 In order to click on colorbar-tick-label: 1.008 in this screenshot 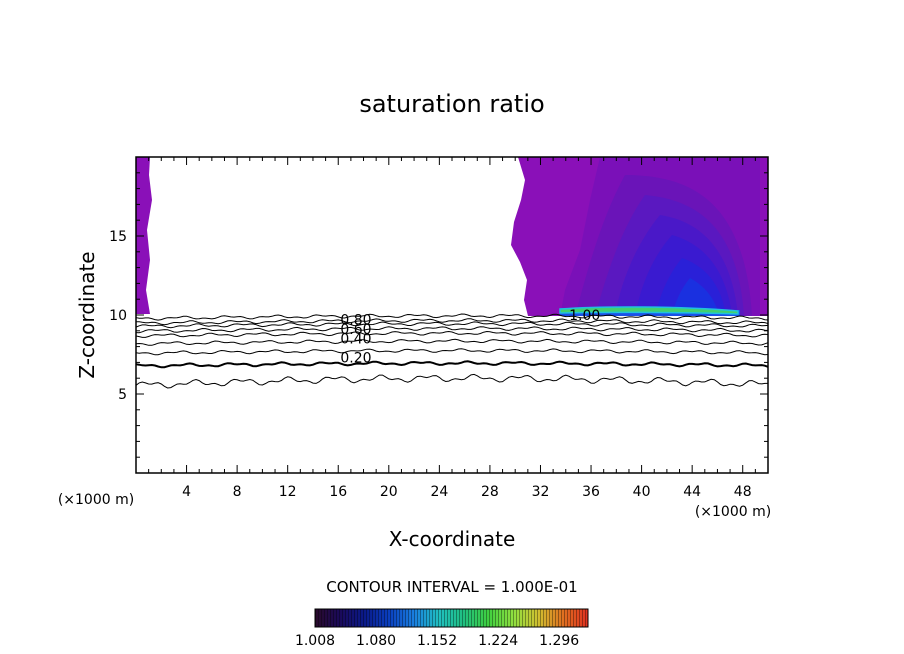, I will do `click(315, 641)`.